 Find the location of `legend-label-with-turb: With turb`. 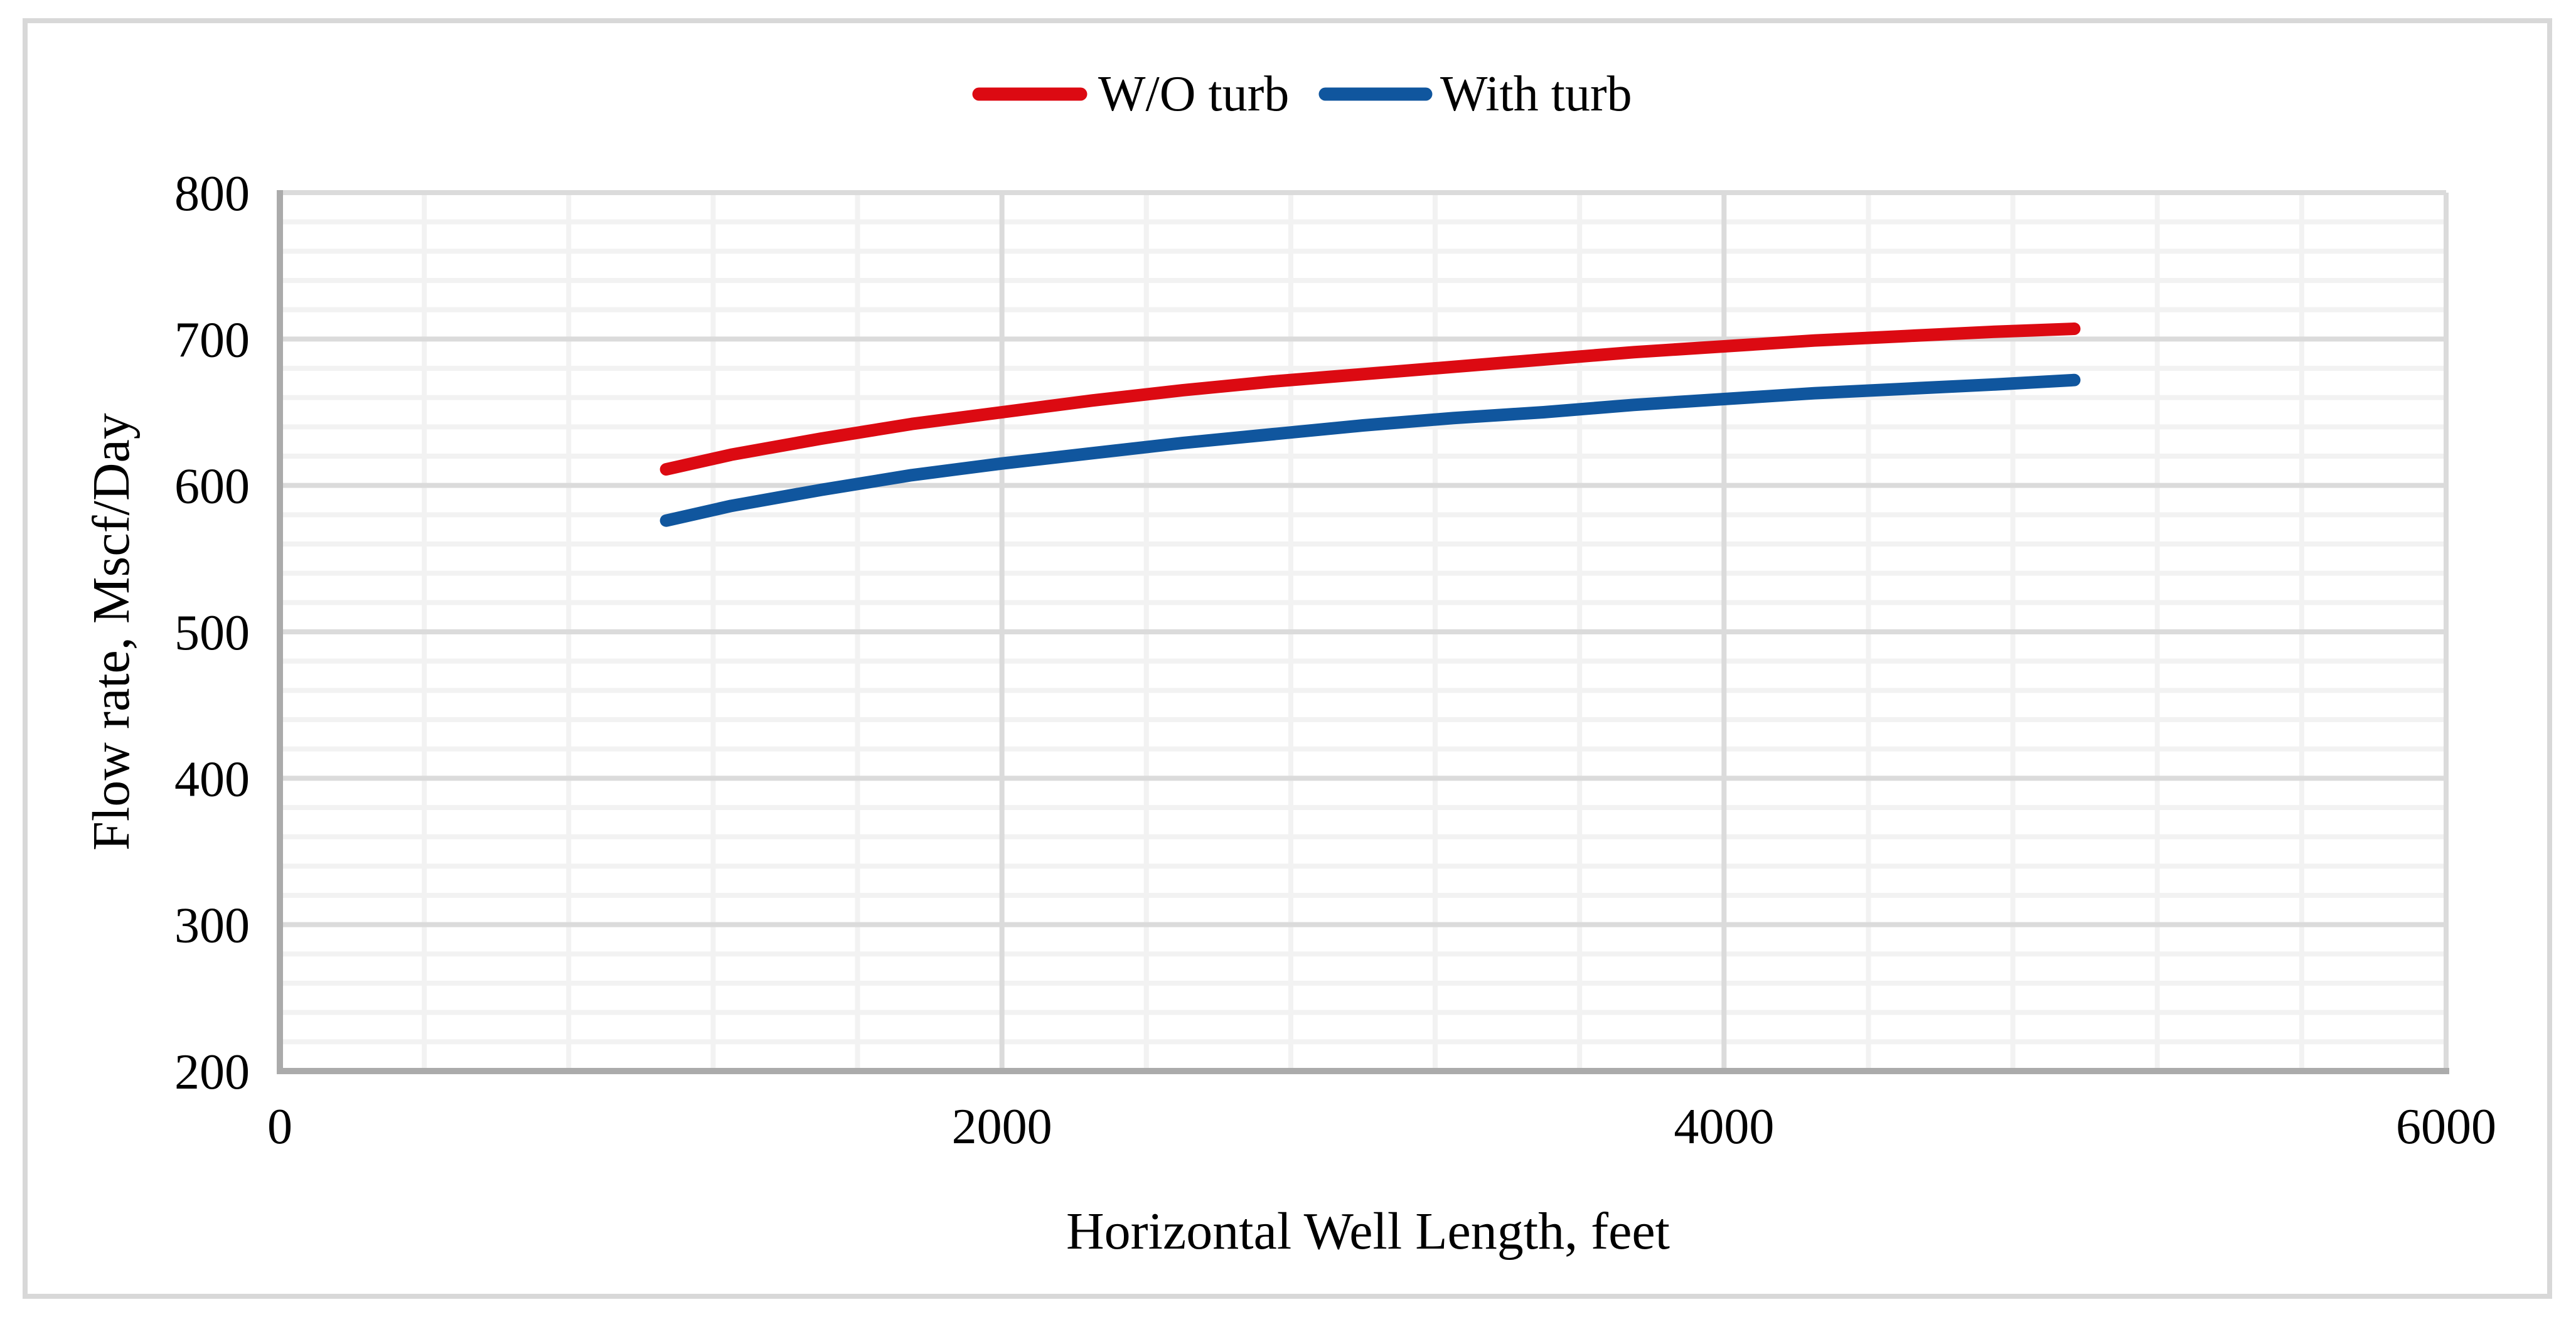

legend-label-with-turb: With turb is located at coordinates (1536, 94).